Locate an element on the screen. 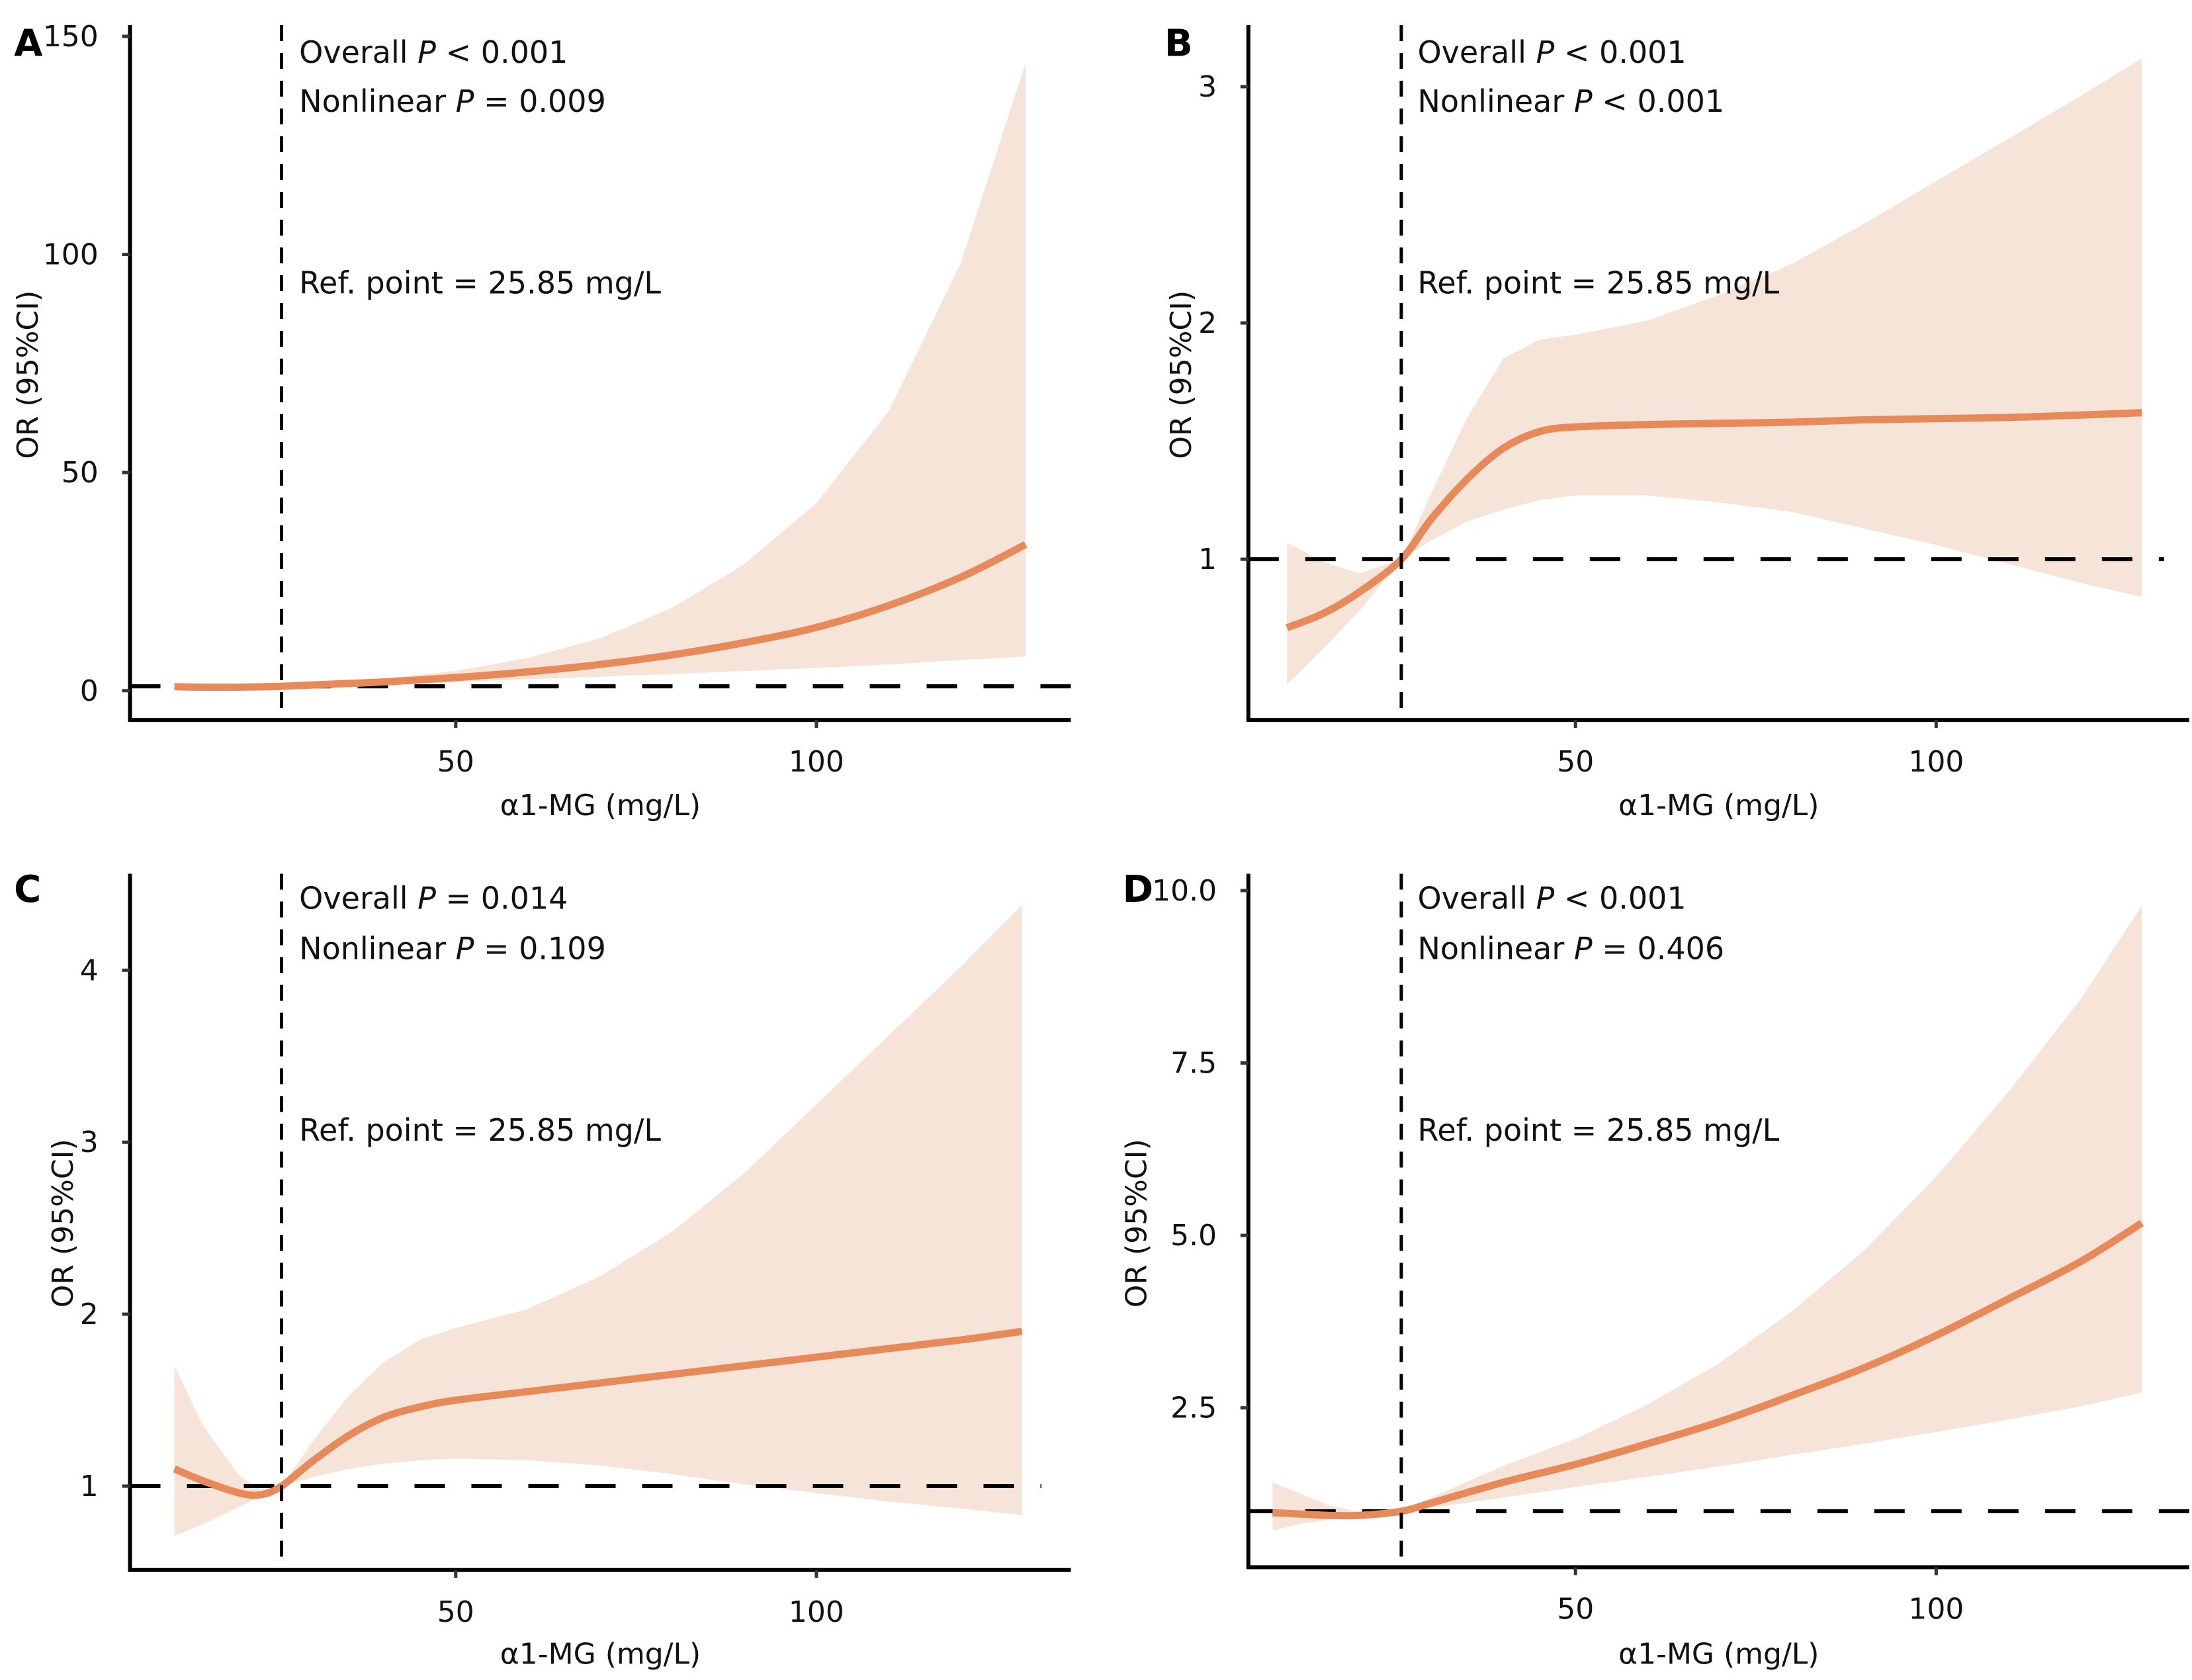 The image size is (2192, 1680). y-tick-label: 7.5 is located at coordinates (1193, 1063).